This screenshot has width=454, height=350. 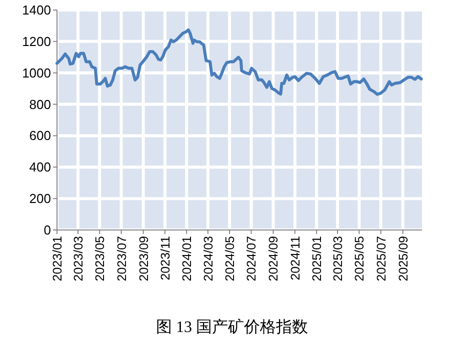 I want to click on x-tick-label: 2023/03, so click(x=78, y=259).